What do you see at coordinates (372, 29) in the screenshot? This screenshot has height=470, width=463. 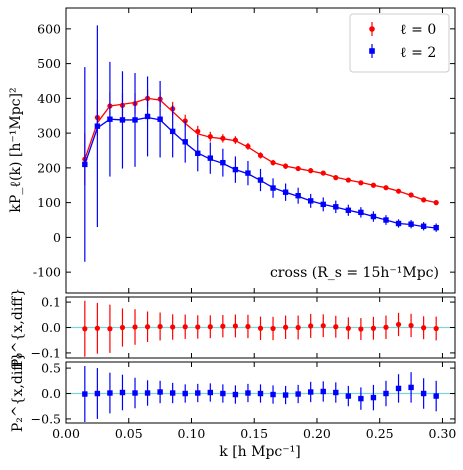 I see `legend-ell0-marker` at bounding box center [372, 29].